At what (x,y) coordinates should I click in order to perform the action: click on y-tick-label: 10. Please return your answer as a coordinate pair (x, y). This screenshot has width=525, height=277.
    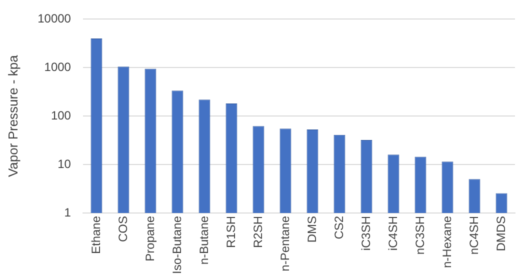
    Looking at the image, I should click on (65, 163).